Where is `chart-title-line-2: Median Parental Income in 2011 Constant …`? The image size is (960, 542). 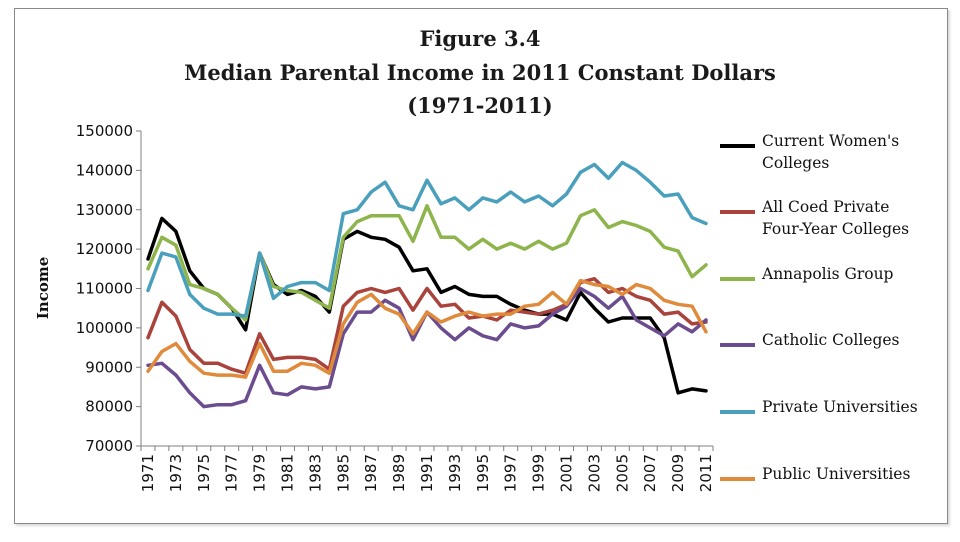
chart-title-line-2: Median Parental Income in 2011 Constant … is located at coordinates (480, 72).